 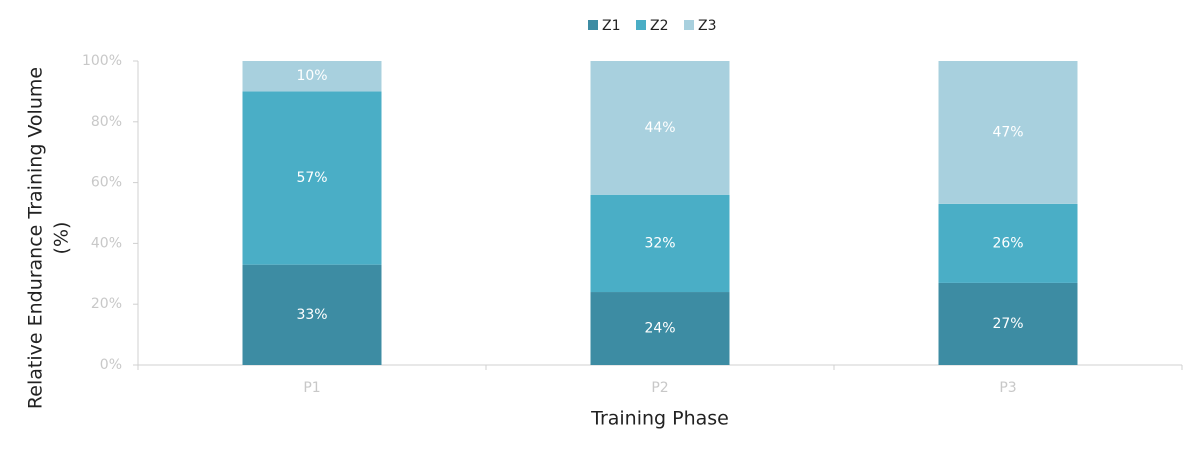 I want to click on data-label: 33%, so click(x=311, y=315).